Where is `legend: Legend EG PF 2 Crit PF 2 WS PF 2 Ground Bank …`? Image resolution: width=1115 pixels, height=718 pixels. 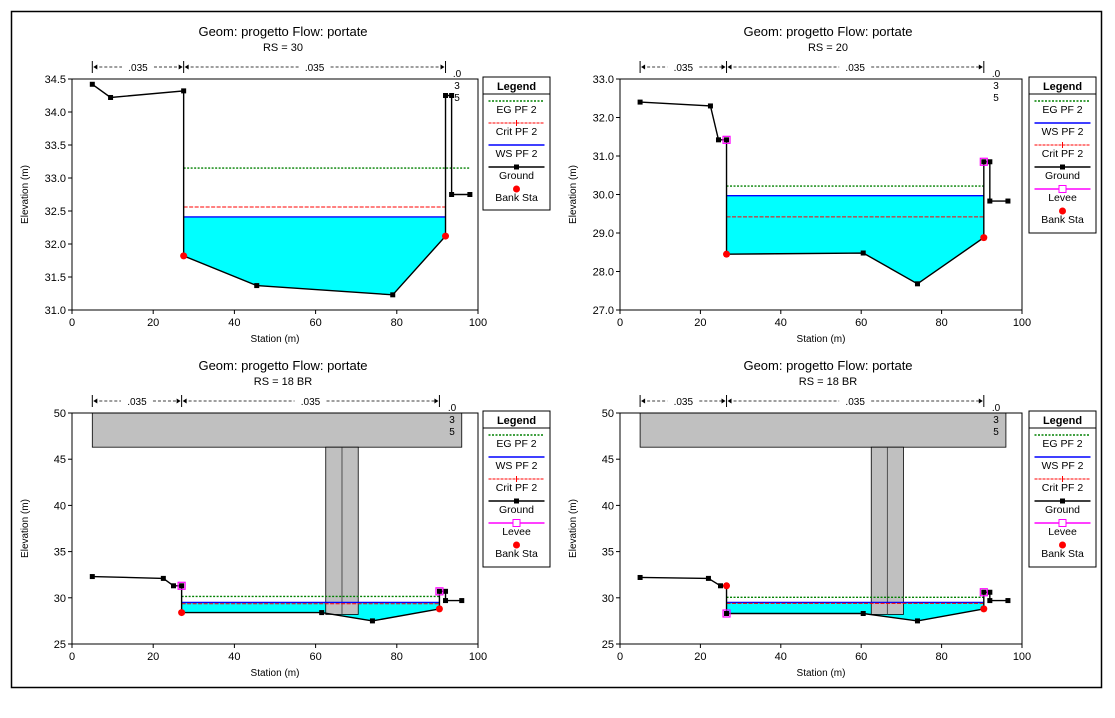
legend: Legend EG PF 2 Crit PF 2 WS PF 2 Ground Bank … is located at coordinates (516, 143).